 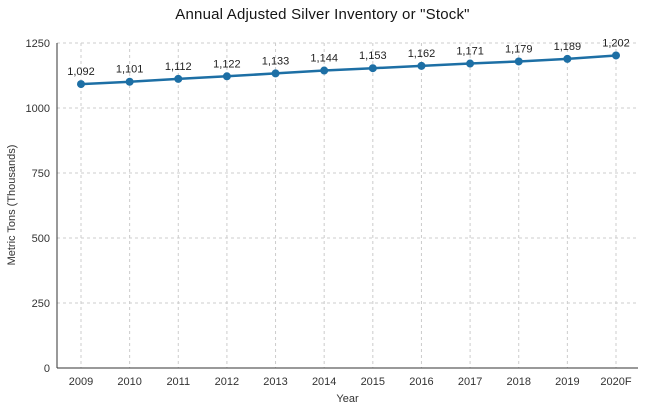 I want to click on data-point-label: 1,092, so click(x=81, y=72).